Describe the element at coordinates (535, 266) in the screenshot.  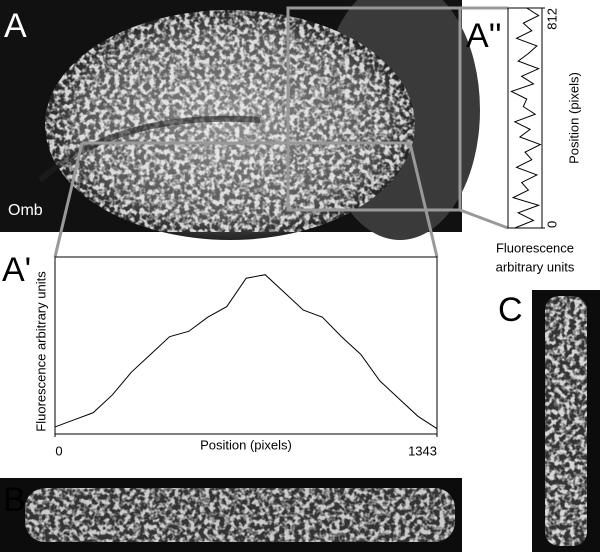
I see `x-axis-label: arbitrary units` at that location.